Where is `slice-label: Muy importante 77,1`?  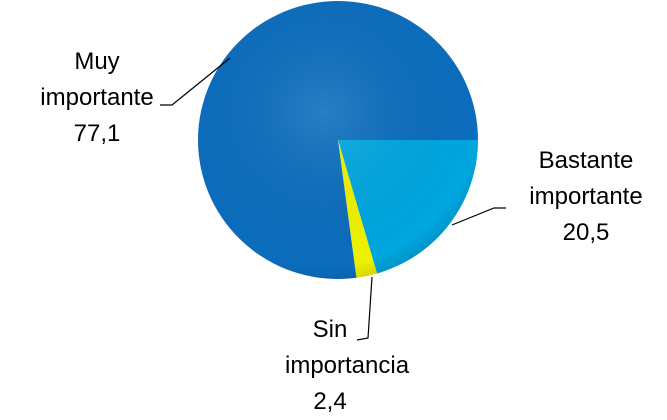 slice-label: Muy importante 77,1 is located at coordinates (97, 98).